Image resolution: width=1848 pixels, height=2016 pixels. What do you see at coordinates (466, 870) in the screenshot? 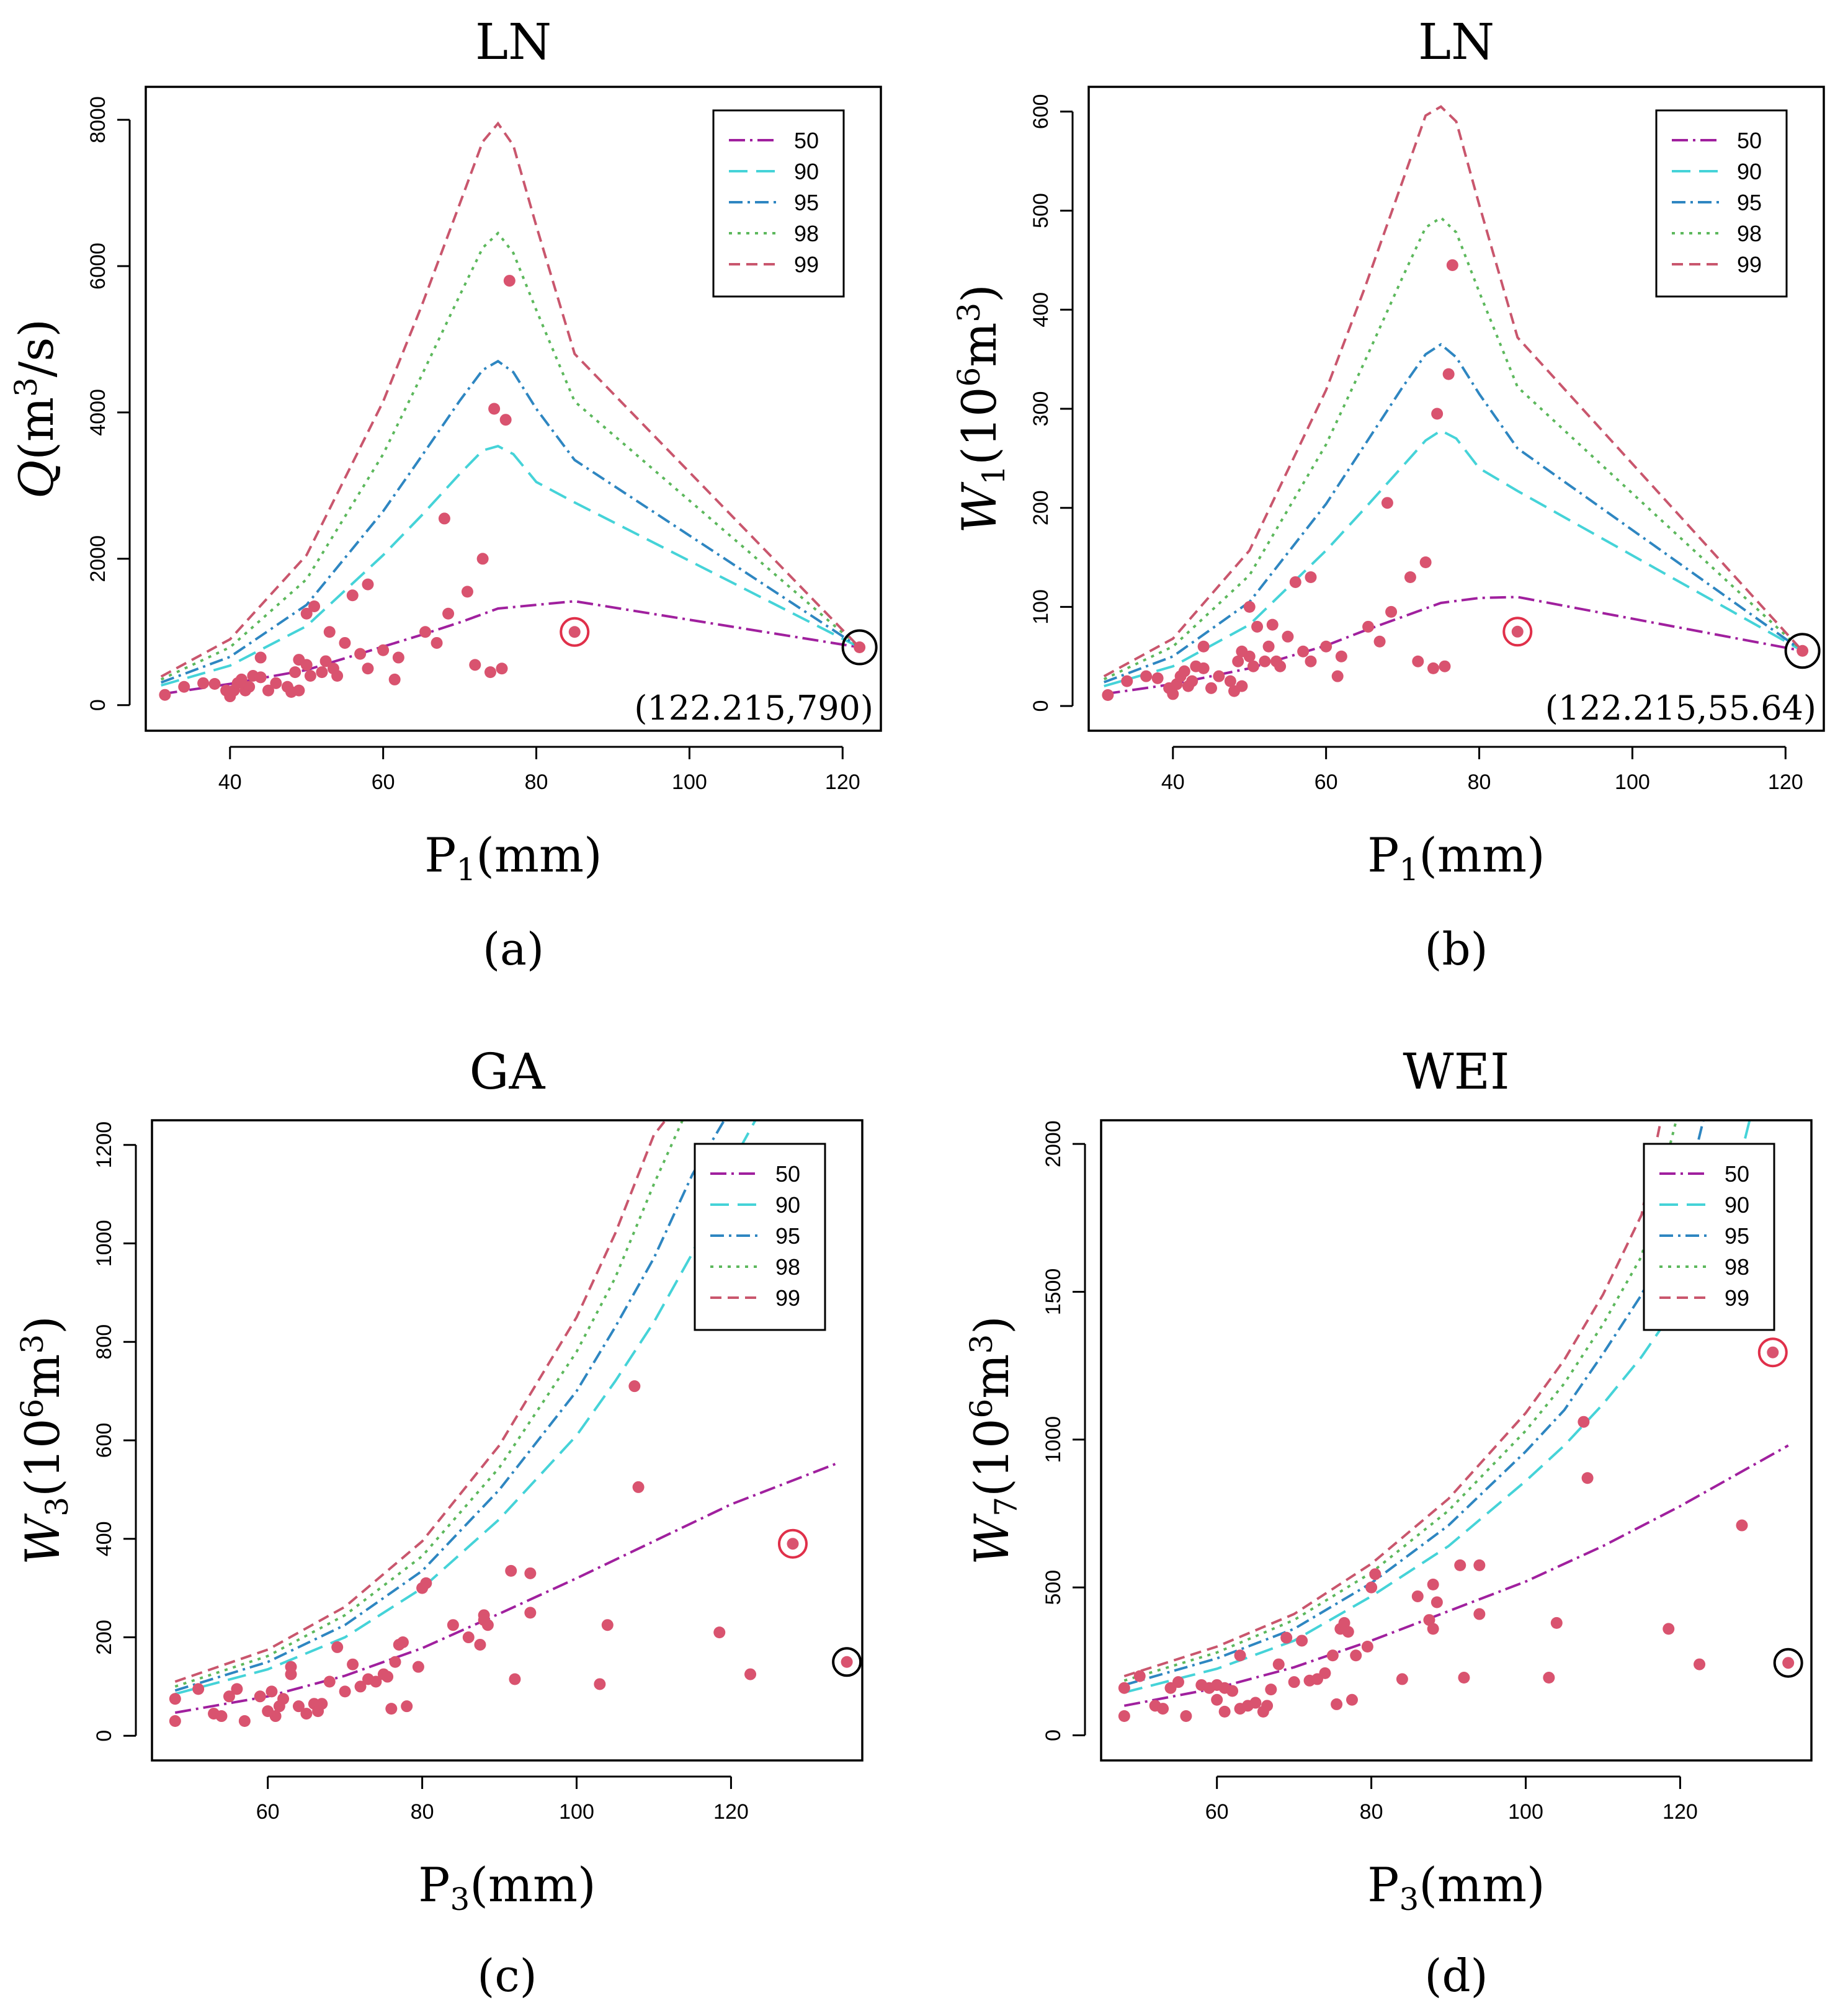
I see `x-label-sub: 1` at bounding box center [466, 870].